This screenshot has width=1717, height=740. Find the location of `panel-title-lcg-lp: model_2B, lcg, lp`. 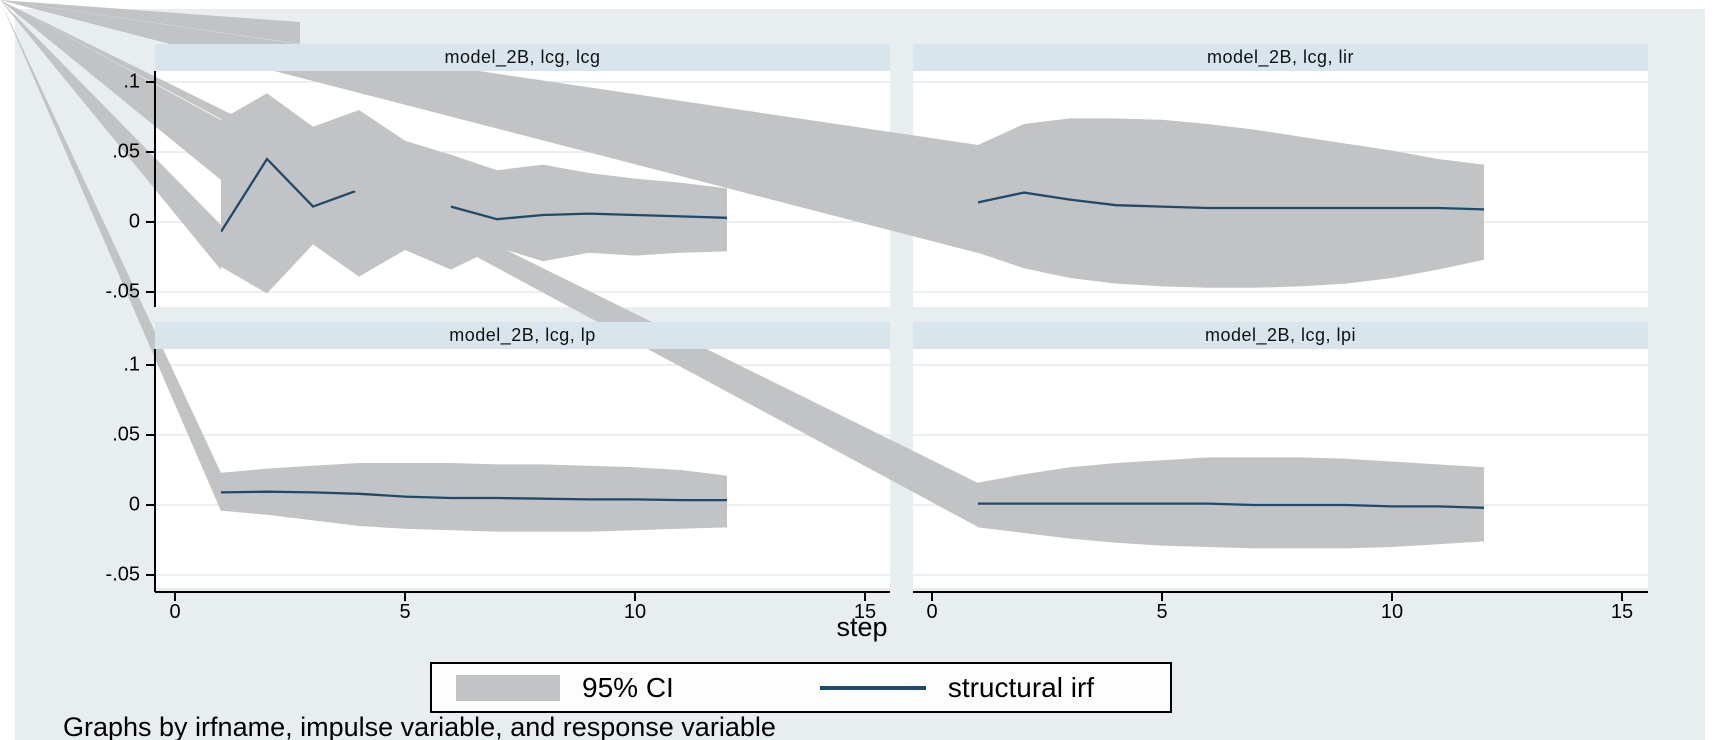

panel-title-lcg-lp: model_2B, lcg, lp is located at coordinates (522, 335).